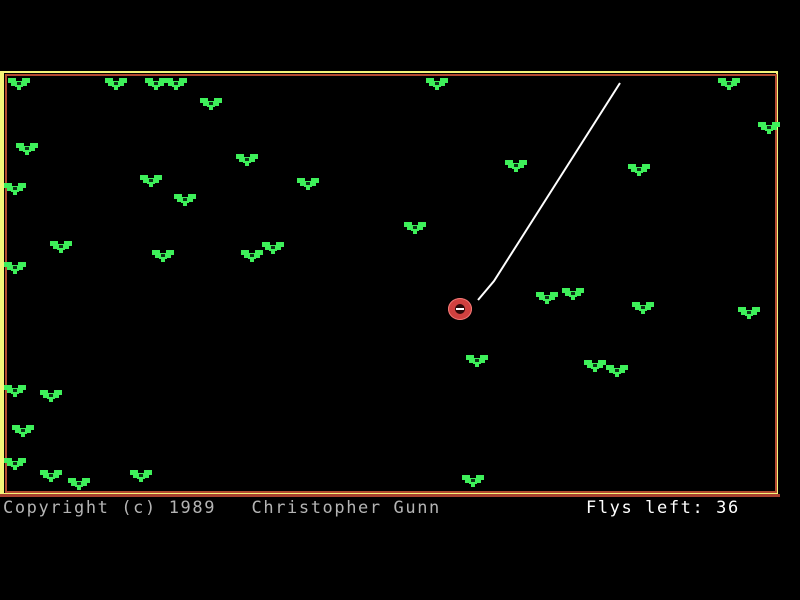  I want to click on swatter-head-ring, so click(460, 309).